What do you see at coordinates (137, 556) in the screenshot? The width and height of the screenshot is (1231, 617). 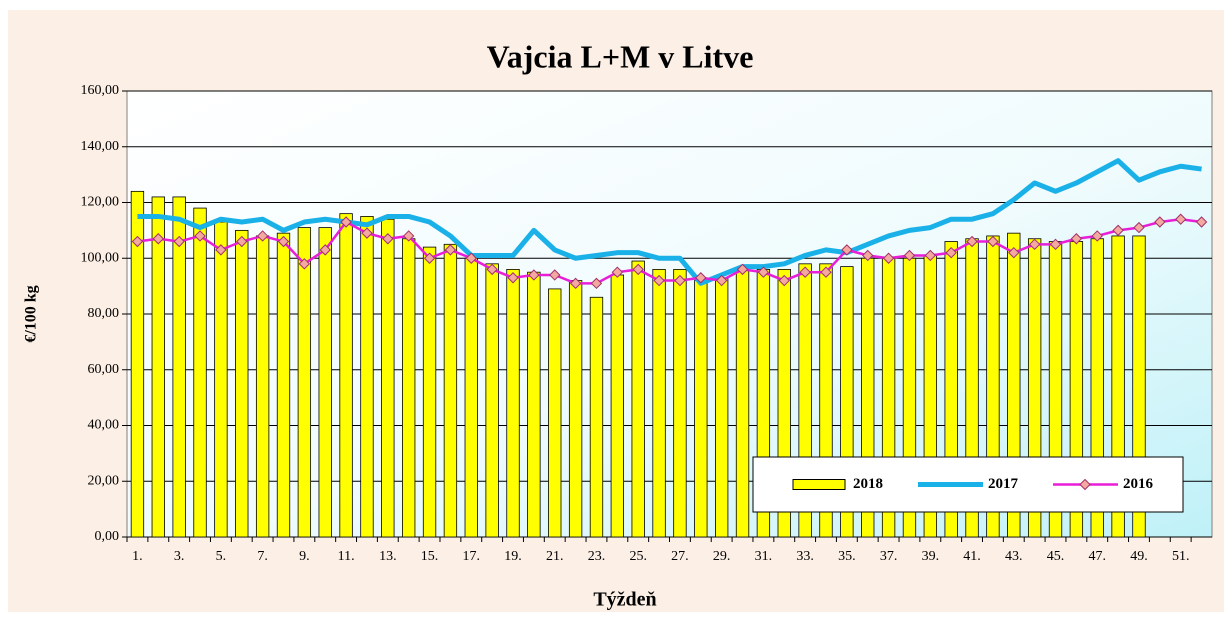 I see `x-tick-label: 1.` at bounding box center [137, 556].